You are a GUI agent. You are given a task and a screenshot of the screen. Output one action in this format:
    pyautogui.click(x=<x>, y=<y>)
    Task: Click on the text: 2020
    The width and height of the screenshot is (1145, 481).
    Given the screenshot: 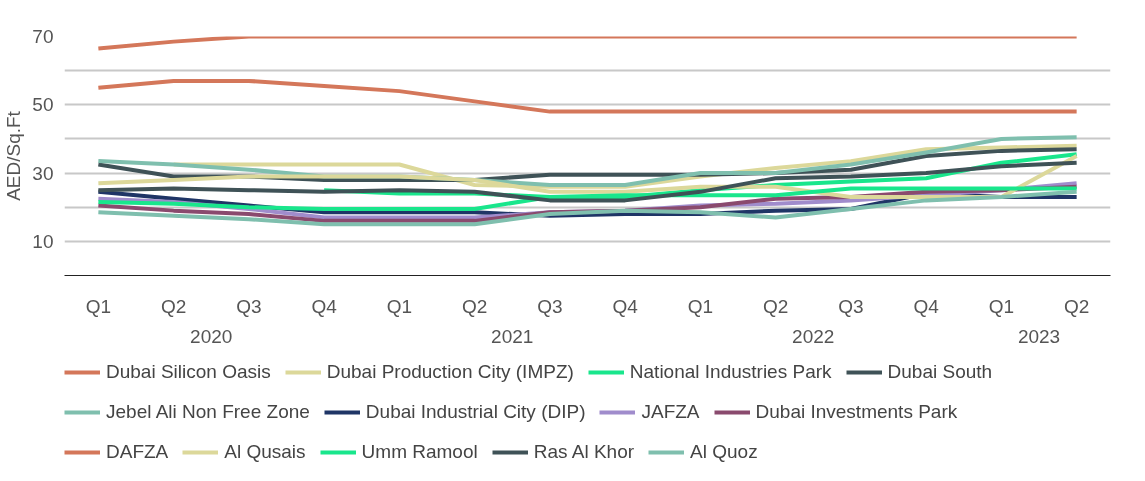 What is the action you would take?
    pyautogui.click(x=211, y=336)
    